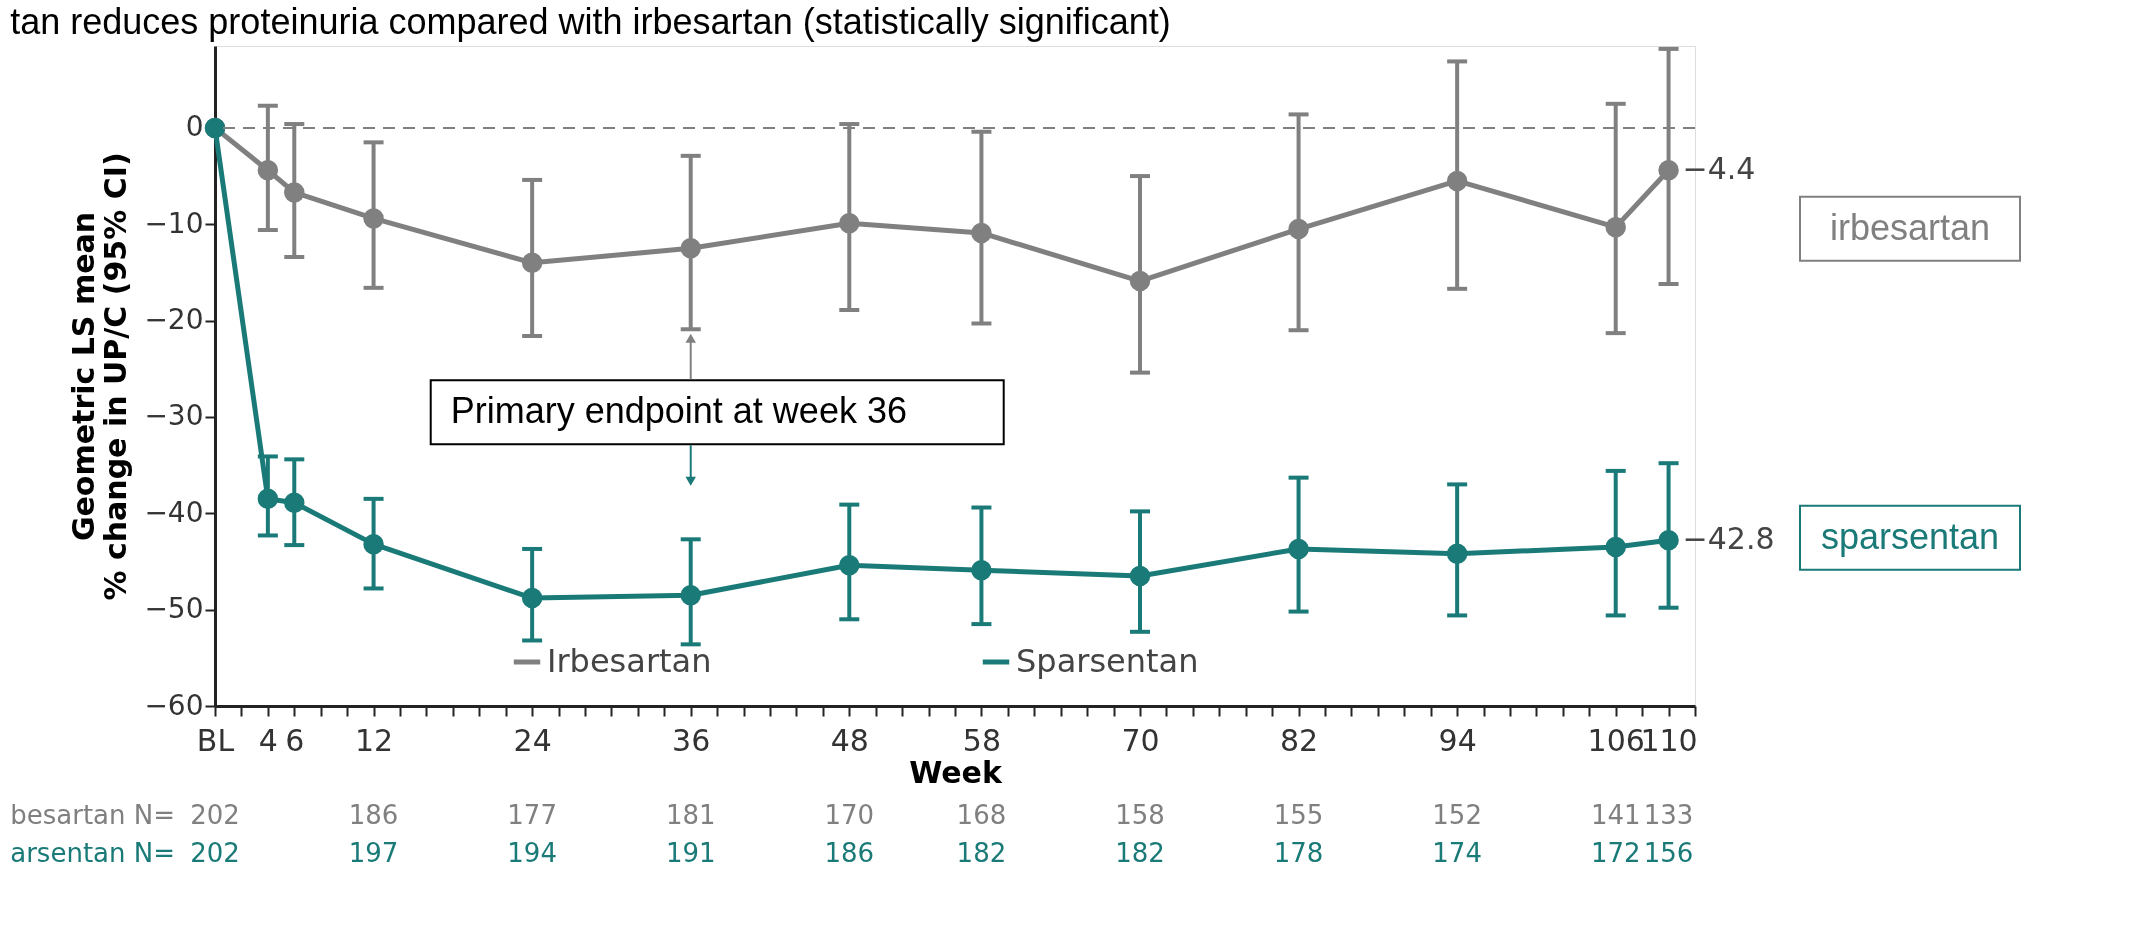 This screenshot has width=2142, height=927. I want to click on text: 194, so click(532, 853).